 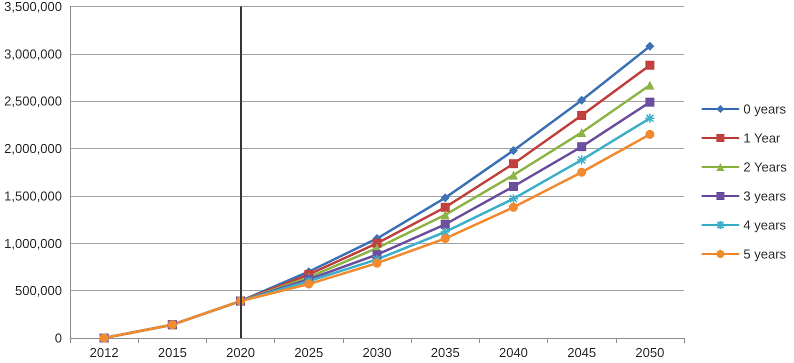 What do you see at coordinates (172, 352) in the screenshot?
I see `x-tick-label: 2015` at bounding box center [172, 352].